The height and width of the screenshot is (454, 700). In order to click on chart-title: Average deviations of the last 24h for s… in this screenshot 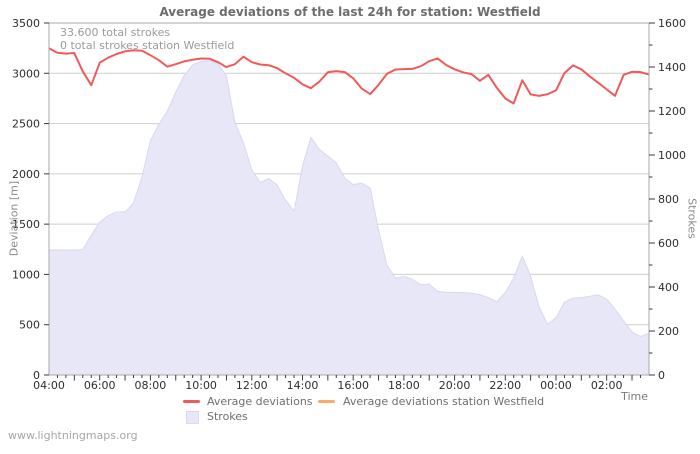, I will do `click(350, 12)`.